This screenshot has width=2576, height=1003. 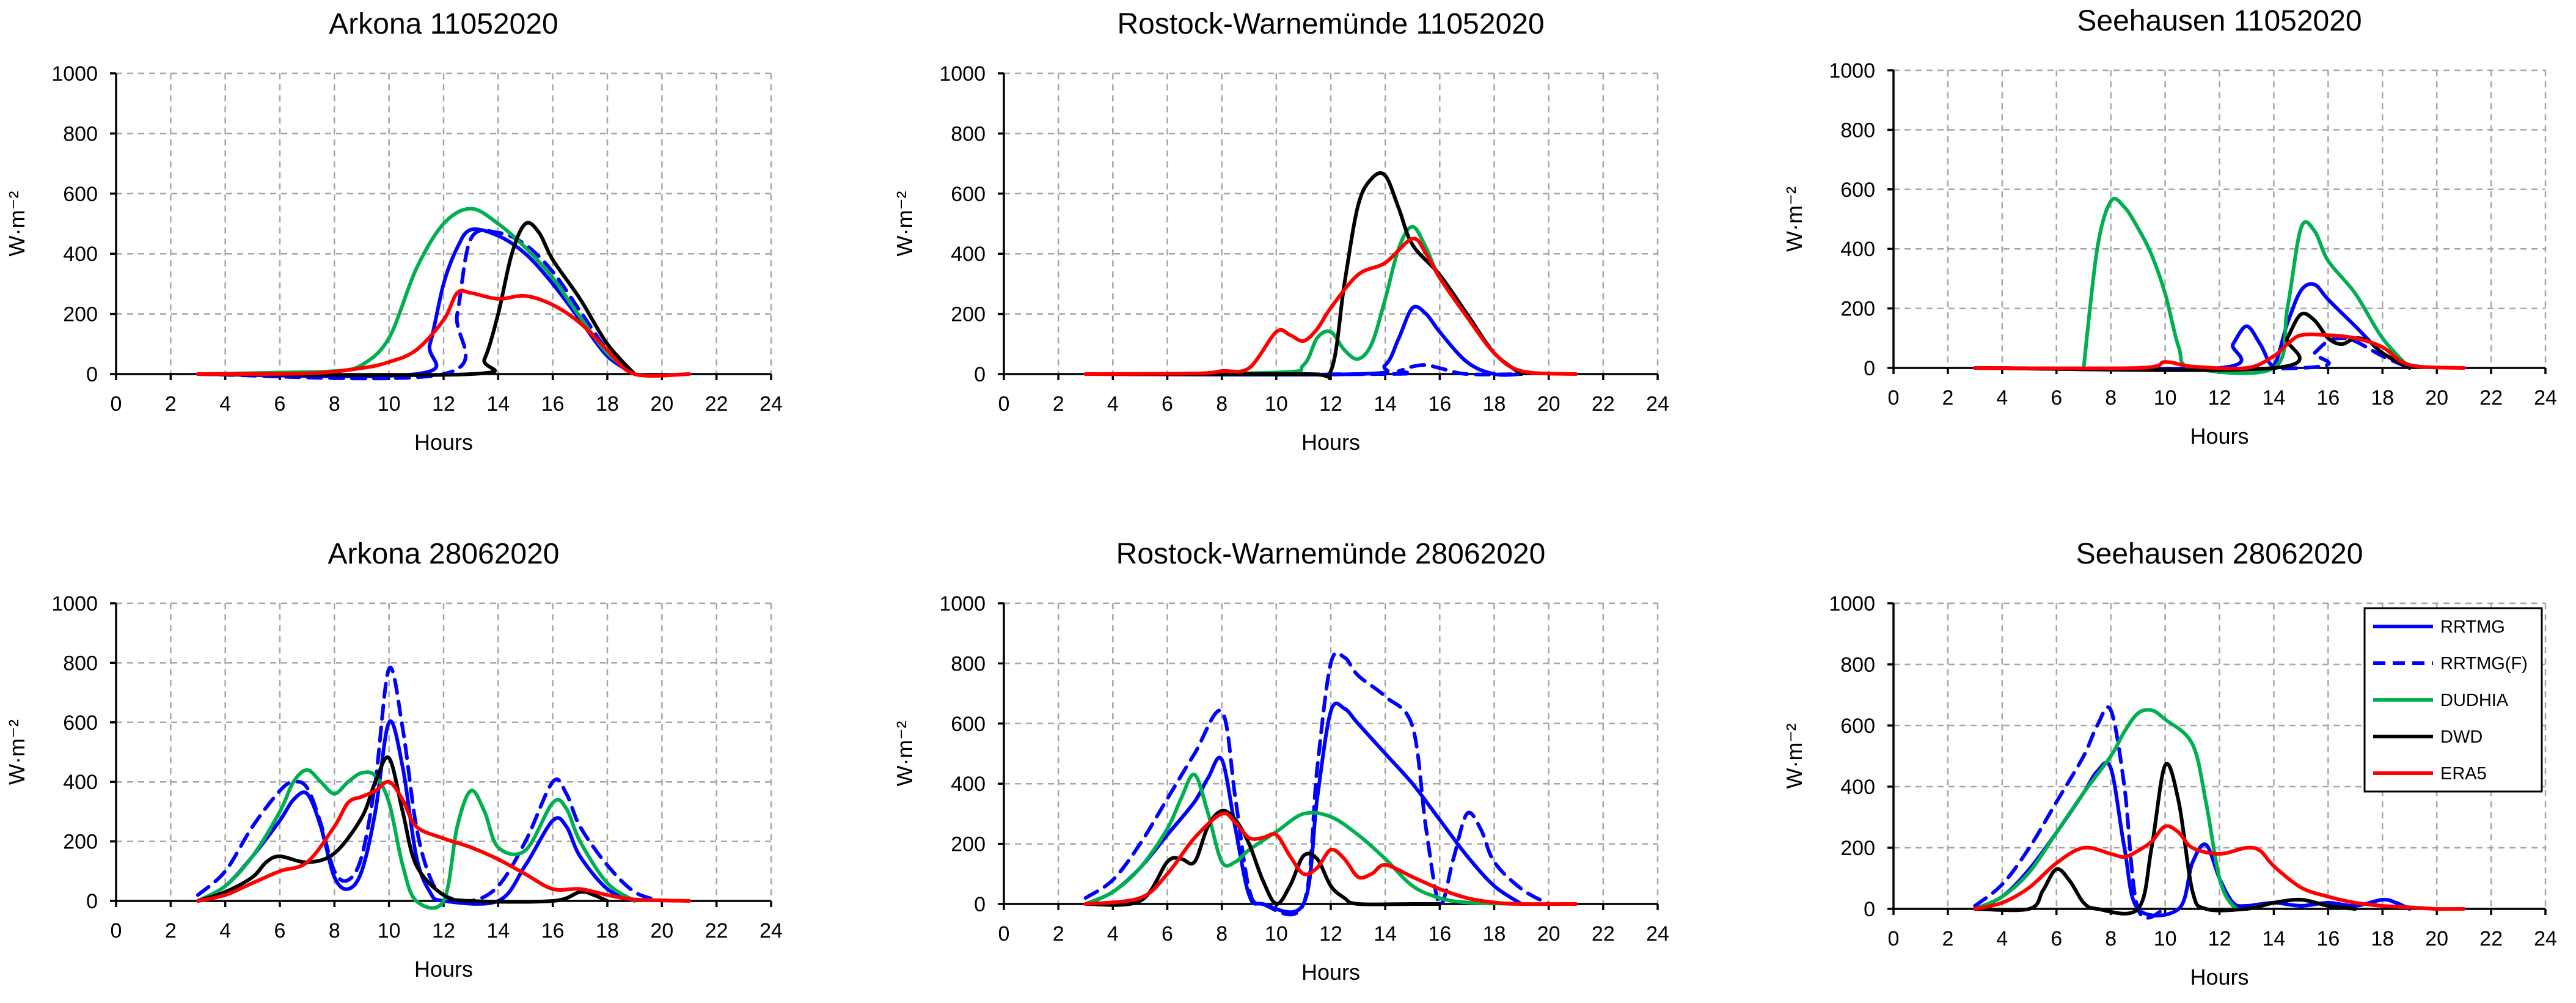 I want to click on legend: RRTMG RRTMG(F) DUDHIA DWD ERA5, so click(x=2453, y=700).